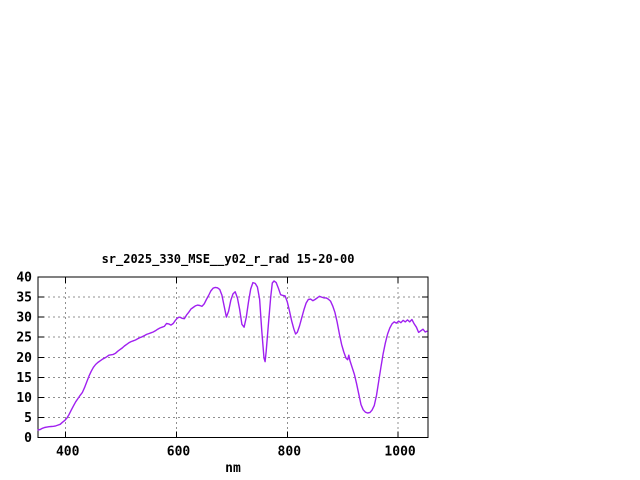 The height and width of the screenshot is (480, 640). I want to click on y-tick-label: 20, so click(24, 358).